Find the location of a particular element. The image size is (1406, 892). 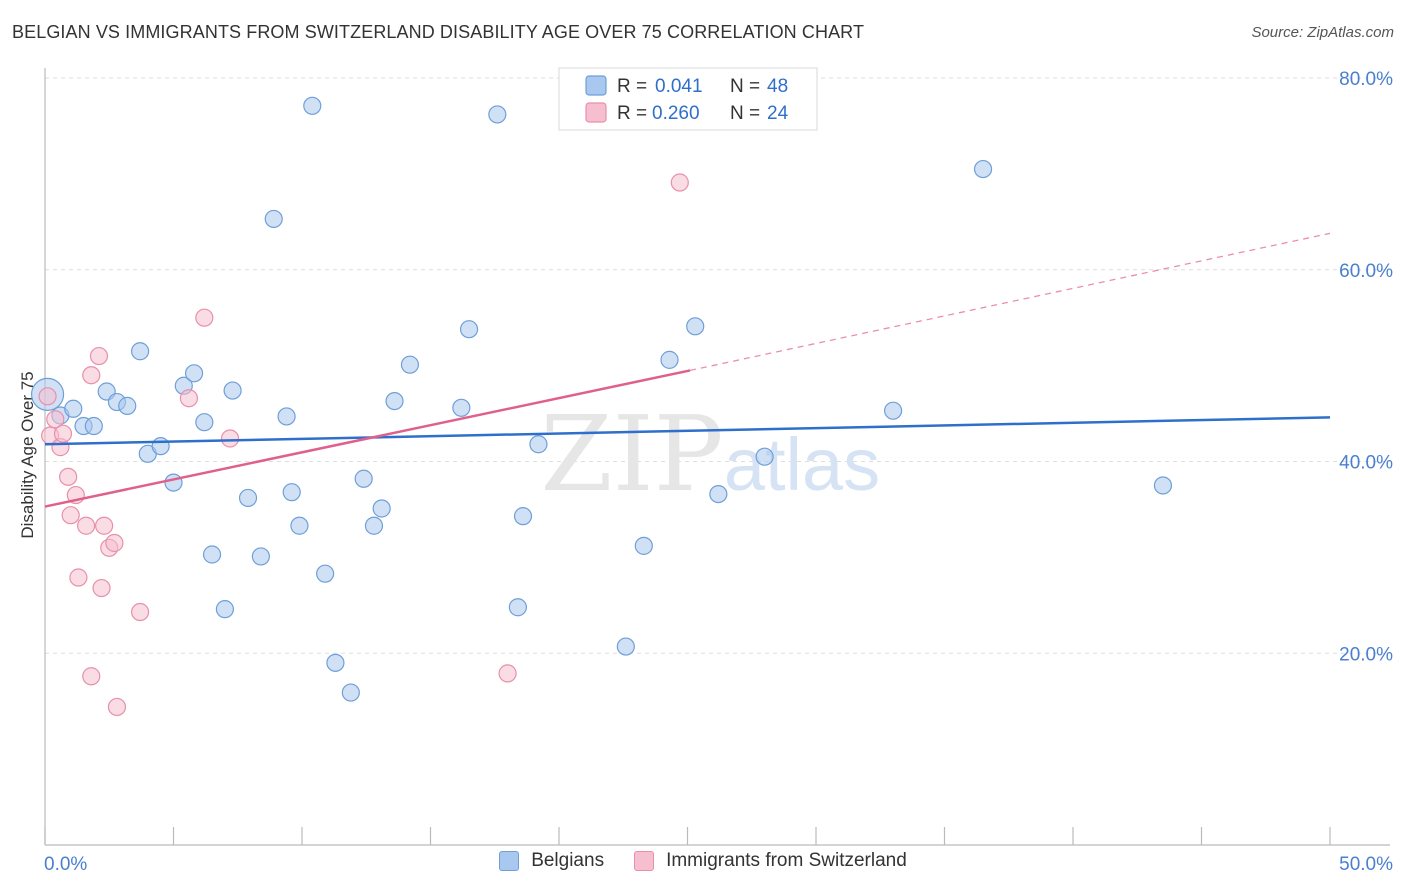

stats-n-label-pink: N = is located at coordinates (745, 113).